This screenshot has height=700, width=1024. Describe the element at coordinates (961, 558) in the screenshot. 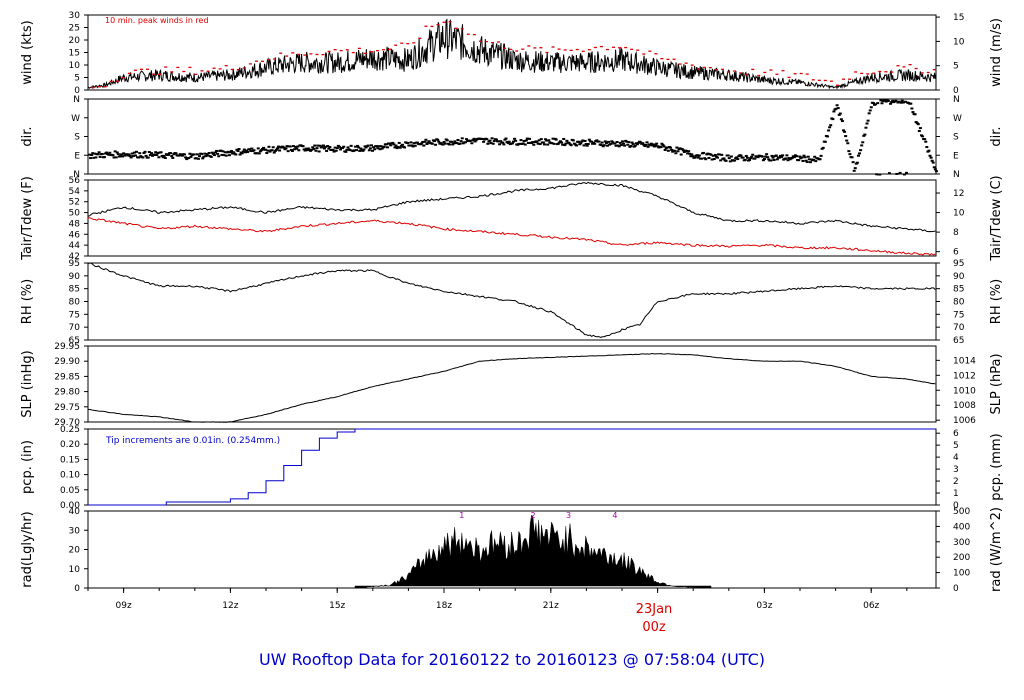

I see `ytick-label-right-rad: 200` at that location.